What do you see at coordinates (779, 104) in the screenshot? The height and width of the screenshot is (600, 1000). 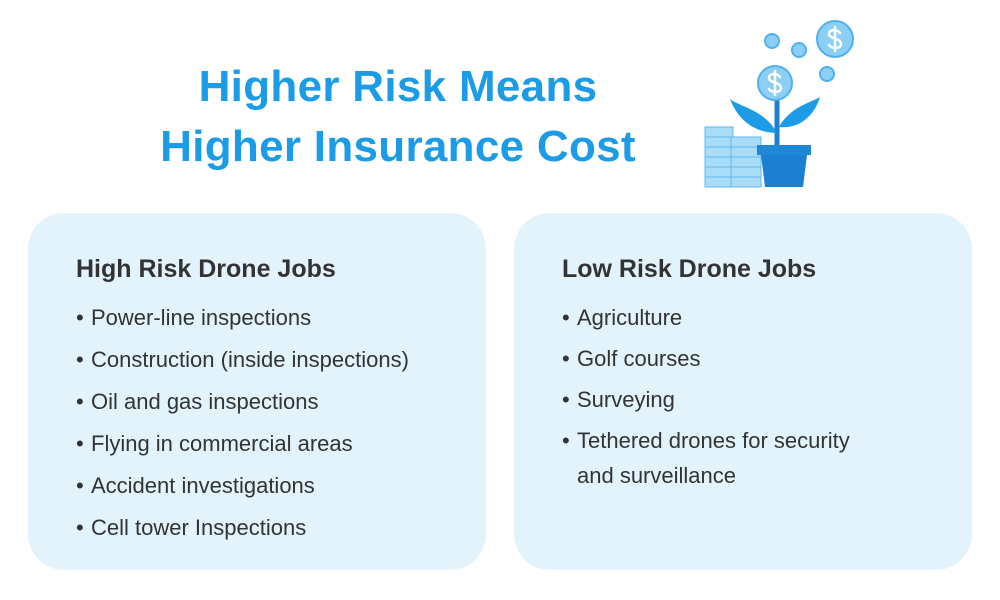 I see `money-plant-icon` at bounding box center [779, 104].